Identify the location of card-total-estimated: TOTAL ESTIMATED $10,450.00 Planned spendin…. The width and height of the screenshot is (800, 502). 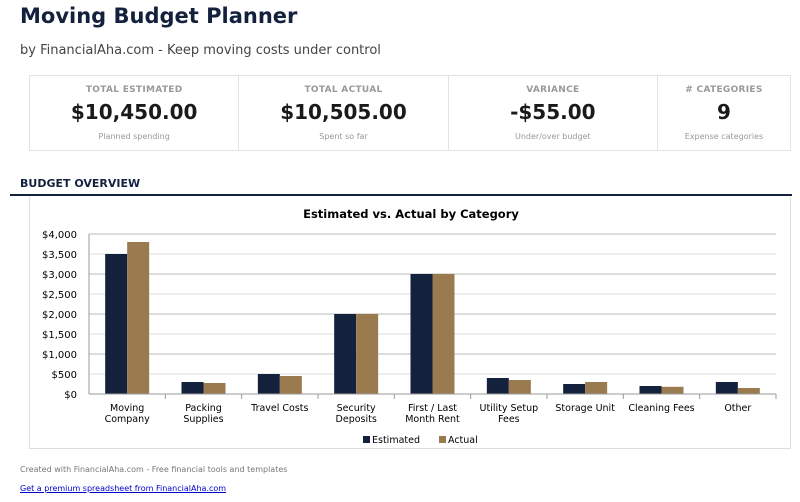
(135, 113).